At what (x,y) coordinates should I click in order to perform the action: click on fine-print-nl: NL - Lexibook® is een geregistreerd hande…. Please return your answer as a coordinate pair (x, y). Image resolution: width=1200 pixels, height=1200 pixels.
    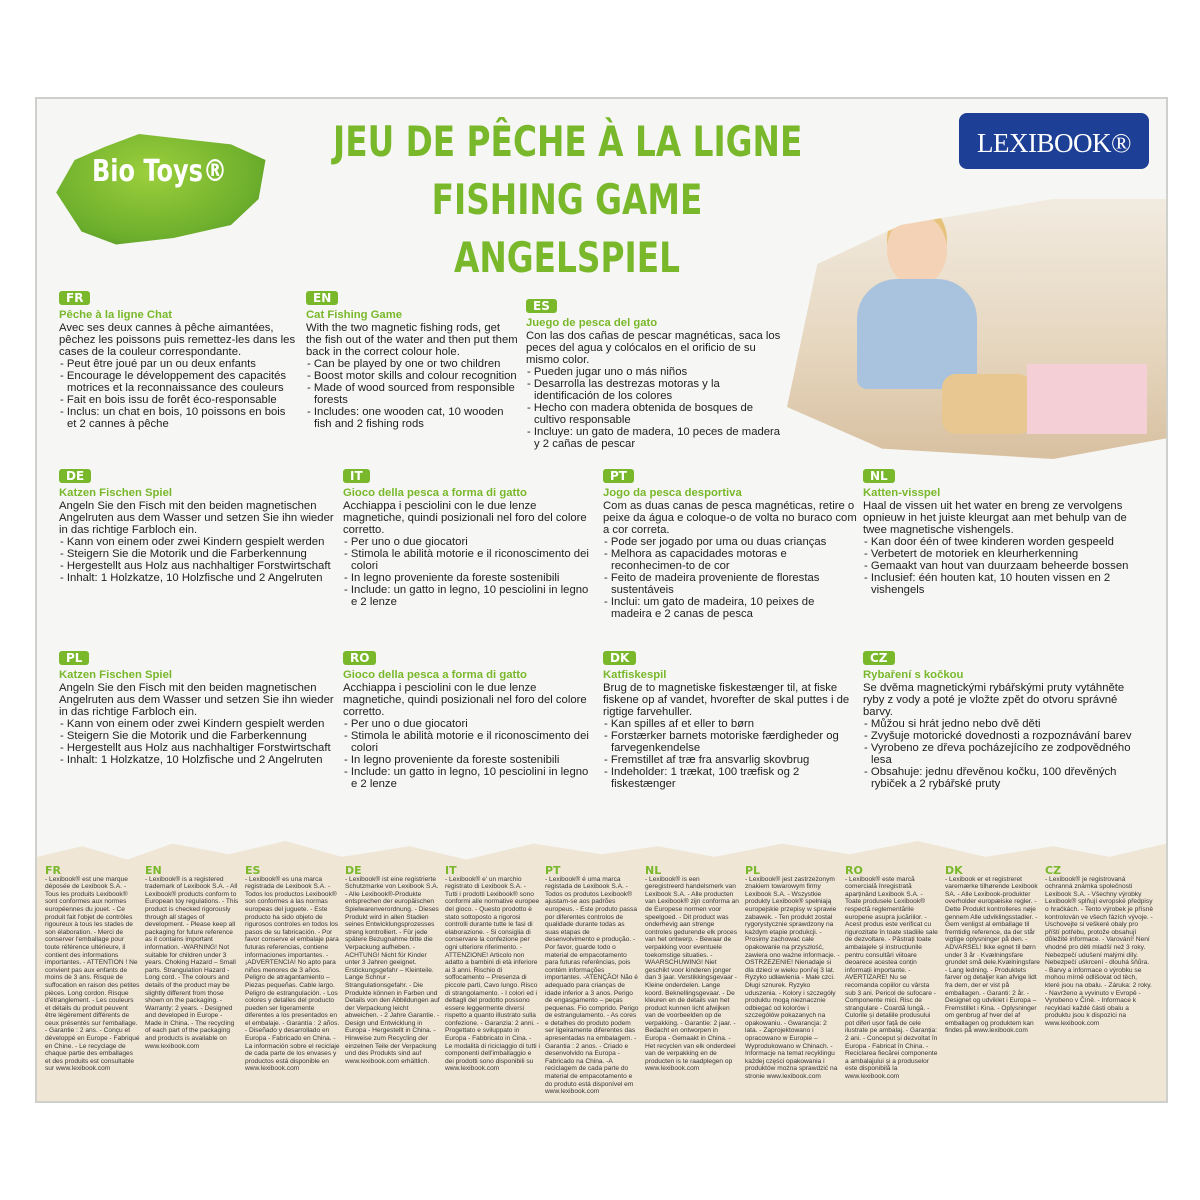
    Looking at the image, I should click on (692, 968).